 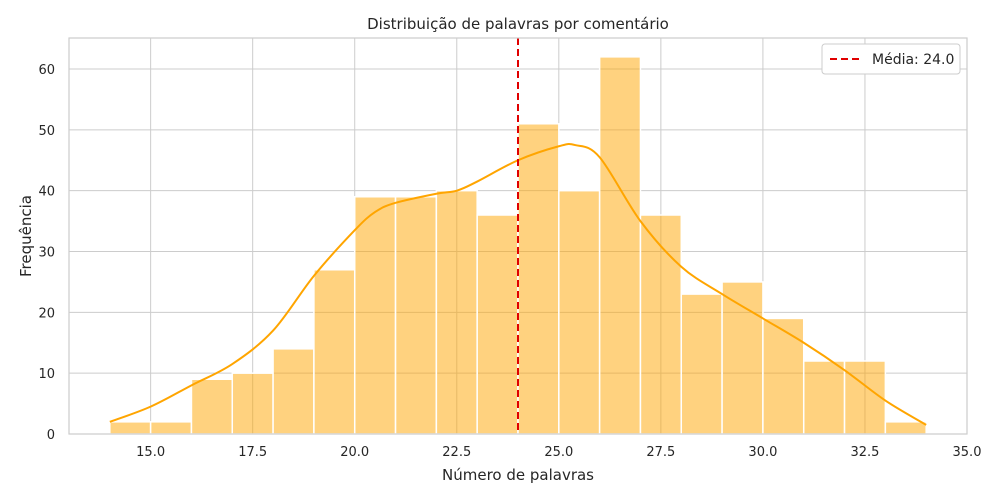 I want to click on x-tick-labels: 15.0 17.5 20.0 22.5 25.0 27.5 30.0 32.5 35.0, so click(x=558, y=452).